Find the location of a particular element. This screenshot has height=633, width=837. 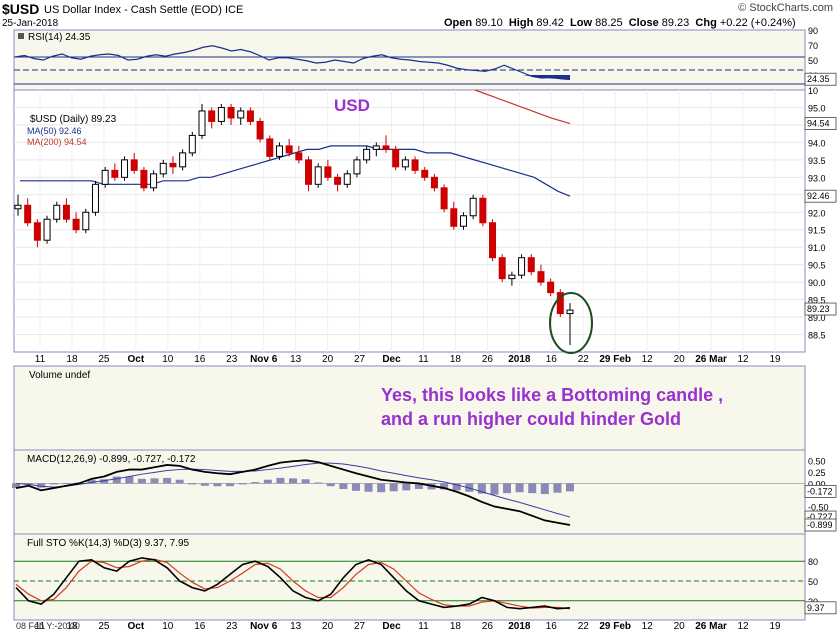

high-value: 89.42 is located at coordinates (550, 23).